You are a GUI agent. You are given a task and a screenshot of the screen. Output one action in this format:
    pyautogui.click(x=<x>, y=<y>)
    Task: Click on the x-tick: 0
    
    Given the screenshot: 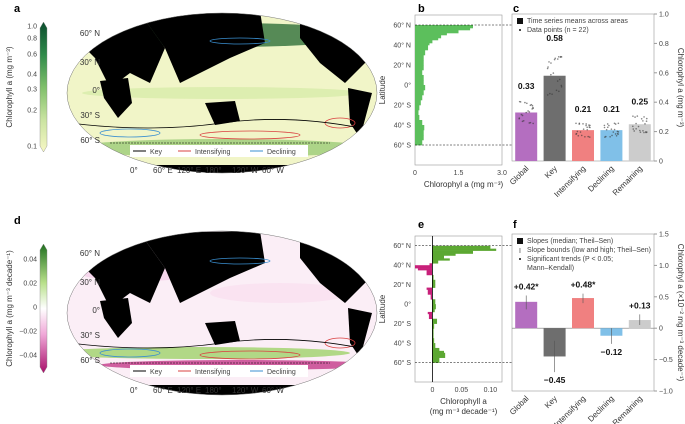 What is the action you would take?
    pyautogui.click(x=415, y=173)
    